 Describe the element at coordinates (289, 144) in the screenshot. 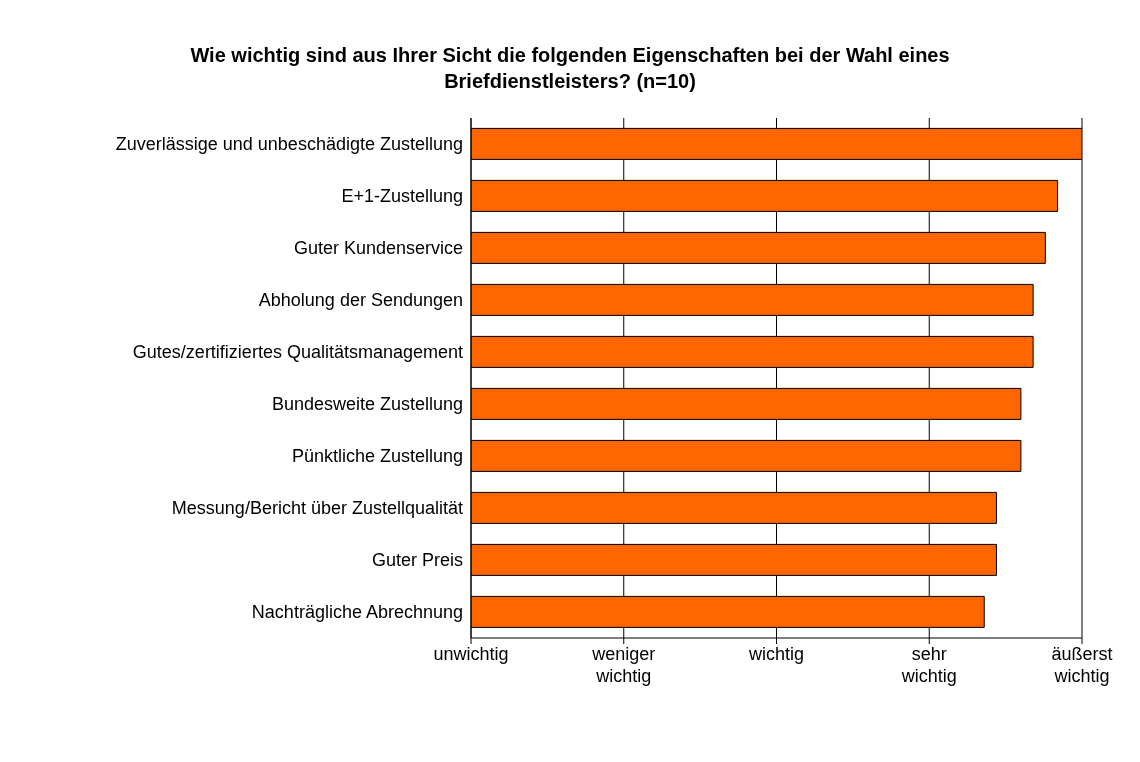

I see `y-tick-label: Zuverlässige und unbeschädigte Zustellung` at that location.